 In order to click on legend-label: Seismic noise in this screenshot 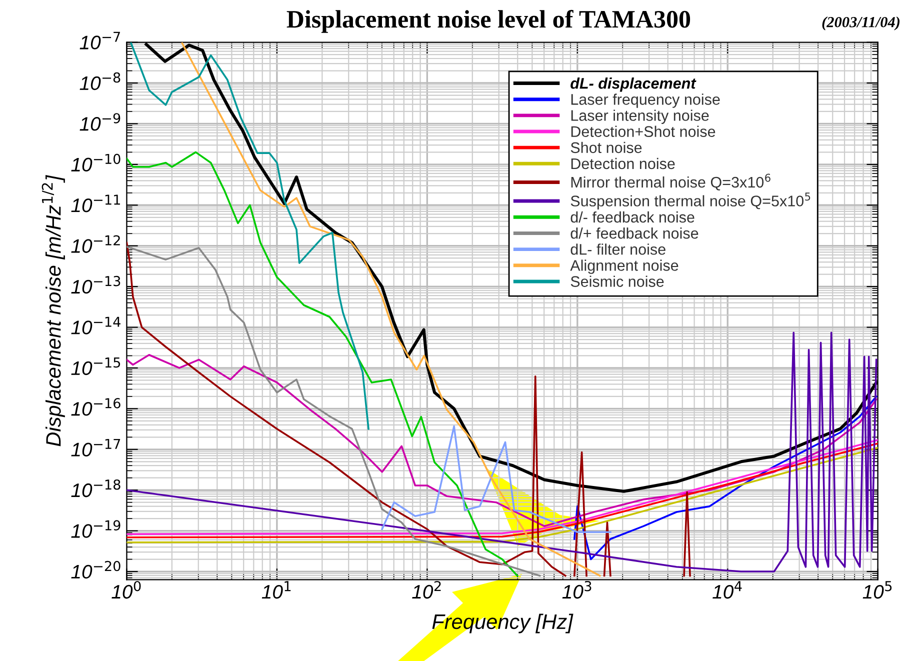, I will do `click(617, 281)`.